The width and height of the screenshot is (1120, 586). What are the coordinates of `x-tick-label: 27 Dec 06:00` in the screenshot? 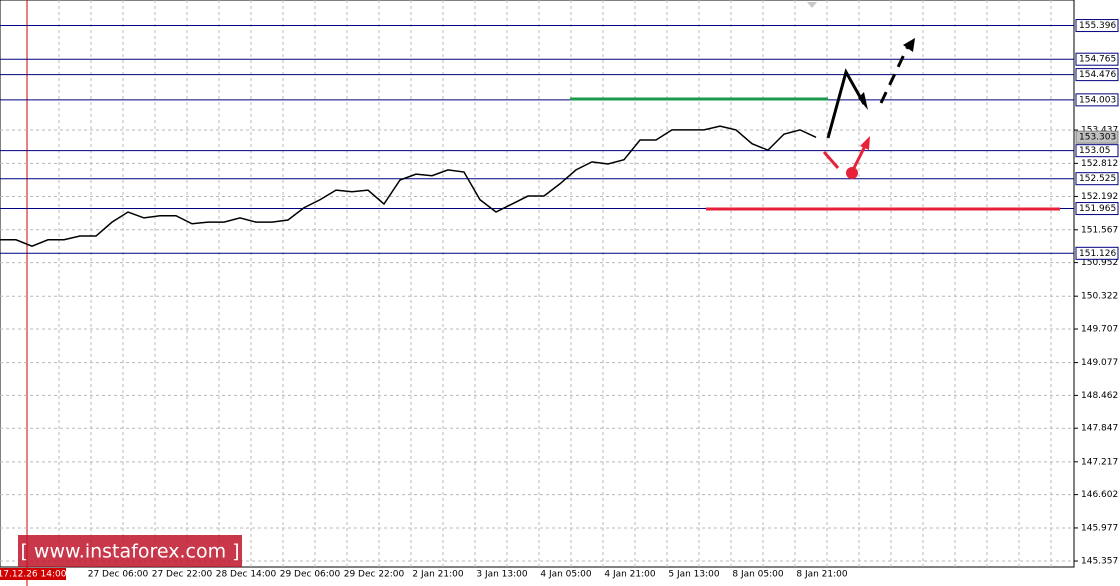 It's located at (118, 575).